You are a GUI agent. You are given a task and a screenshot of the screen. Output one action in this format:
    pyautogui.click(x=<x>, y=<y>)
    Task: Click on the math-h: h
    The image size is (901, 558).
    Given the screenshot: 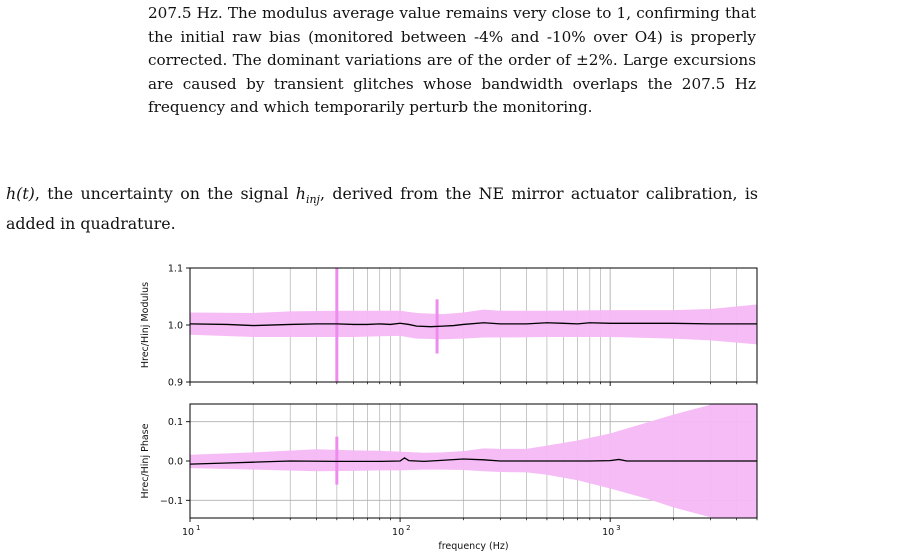 What is the action you would take?
    pyautogui.click(x=300, y=193)
    